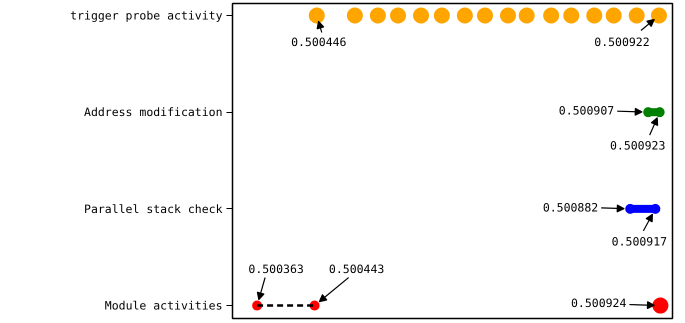 Image resolution: width=685 pixels, height=323 pixels. Describe the element at coordinates (153, 209) in the screenshot. I see `y-tick-label: Parallel stack check` at that location.